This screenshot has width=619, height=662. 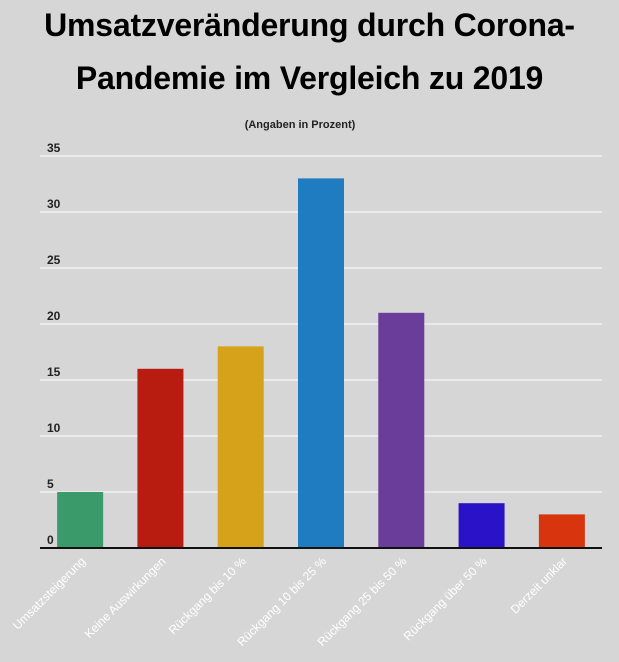 What do you see at coordinates (54, 148) in the screenshot?
I see `y-tick-label: 35` at bounding box center [54, 148].